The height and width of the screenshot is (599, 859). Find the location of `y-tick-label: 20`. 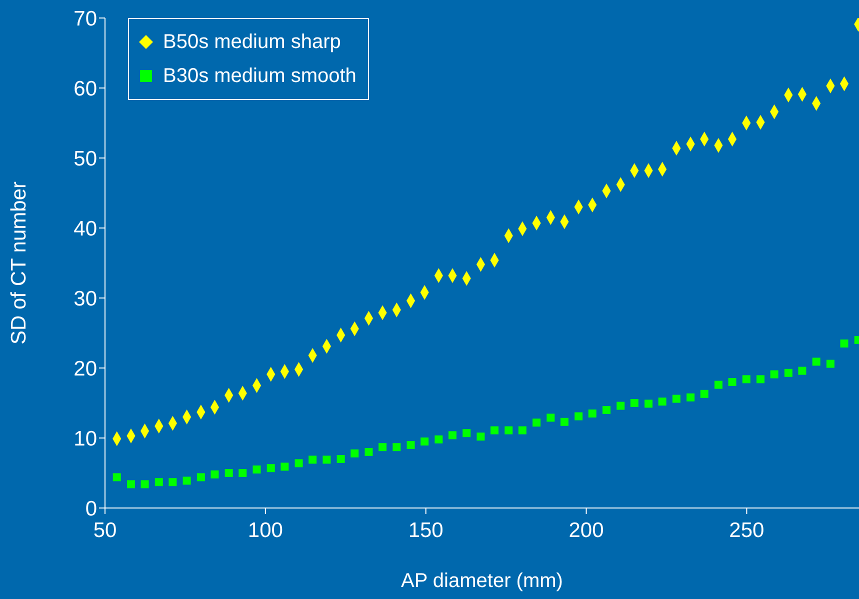

y-tick-label: 20 is located at coordinates (85, 368).